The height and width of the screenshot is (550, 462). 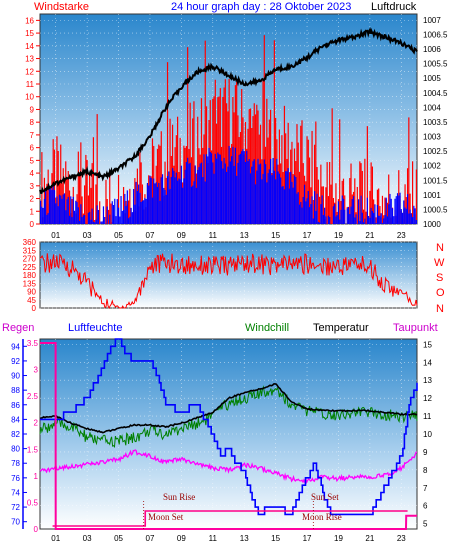 I want to click on humidity-tick-label: 72, so click(x=15, y=507).